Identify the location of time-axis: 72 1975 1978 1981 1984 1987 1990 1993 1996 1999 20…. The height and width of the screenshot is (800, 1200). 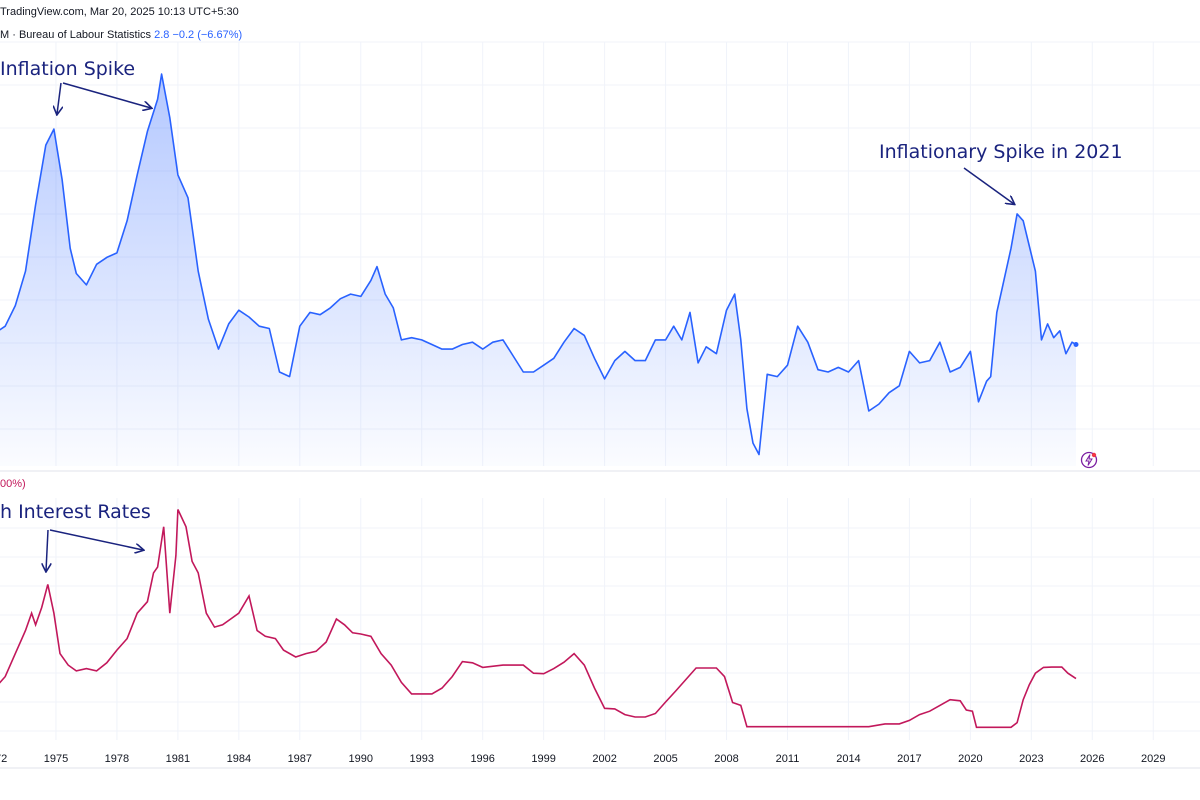
(583, 759).